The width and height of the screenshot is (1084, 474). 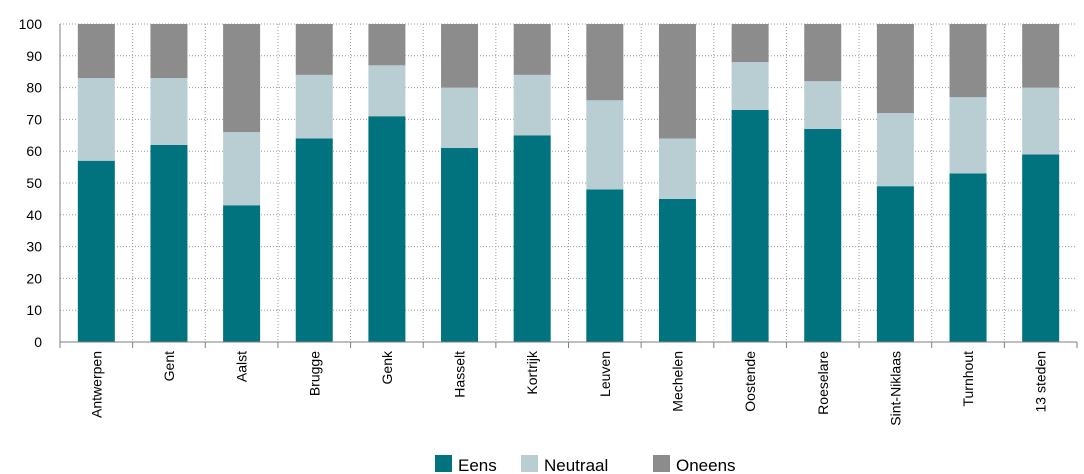 I want to click on bar-oneens-sint-niklaas, so click(x=895, y=69).